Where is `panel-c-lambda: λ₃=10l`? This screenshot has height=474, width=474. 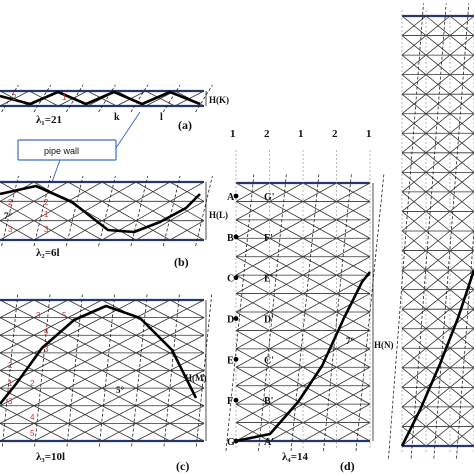
panel-c-lambda: λ₃=10l is located at coordinates (50, 457).